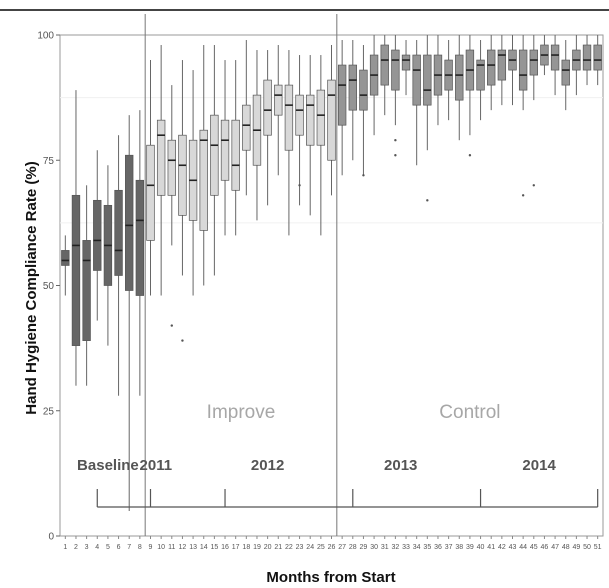 The height and width of the screenshot is (588, 609). I want to click on x-tick-label-30: 30, so click(374, 547).